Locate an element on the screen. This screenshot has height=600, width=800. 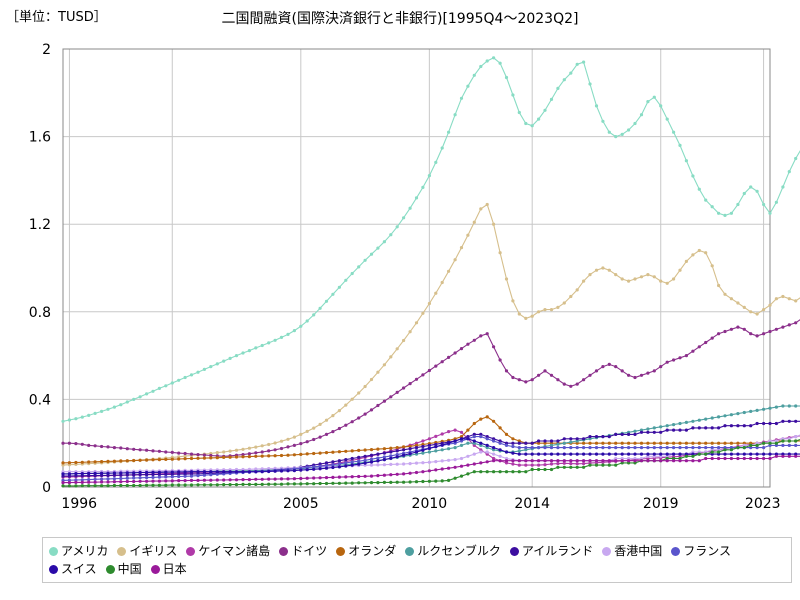
legend-item: 香港中国 is located at coordinates (632, 551).